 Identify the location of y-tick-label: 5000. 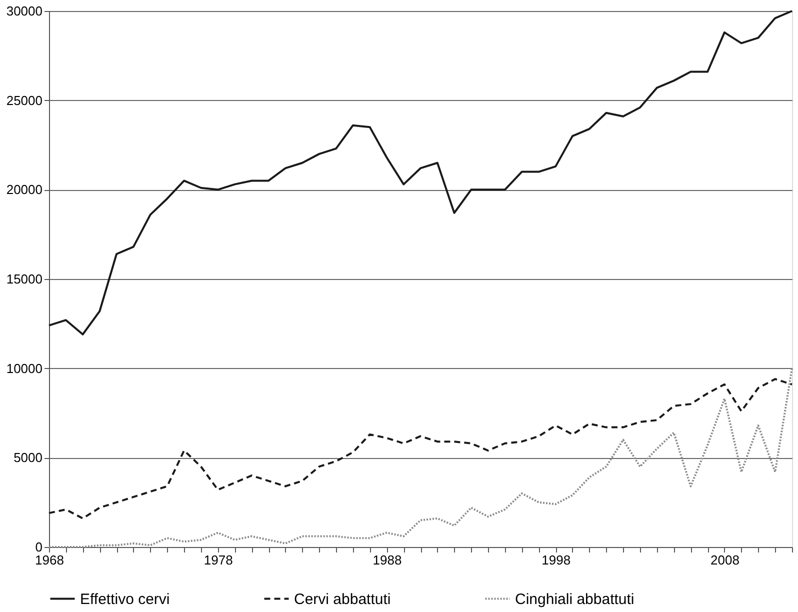
(28, 458).